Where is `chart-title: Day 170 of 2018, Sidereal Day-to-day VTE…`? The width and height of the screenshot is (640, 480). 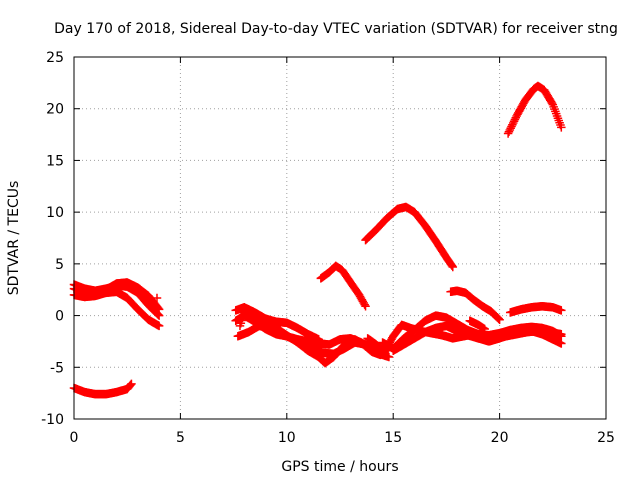 chart-title: Day 170 of 2018, Sidereal Day-to-day VTE… is located at coordinates (336, 29).